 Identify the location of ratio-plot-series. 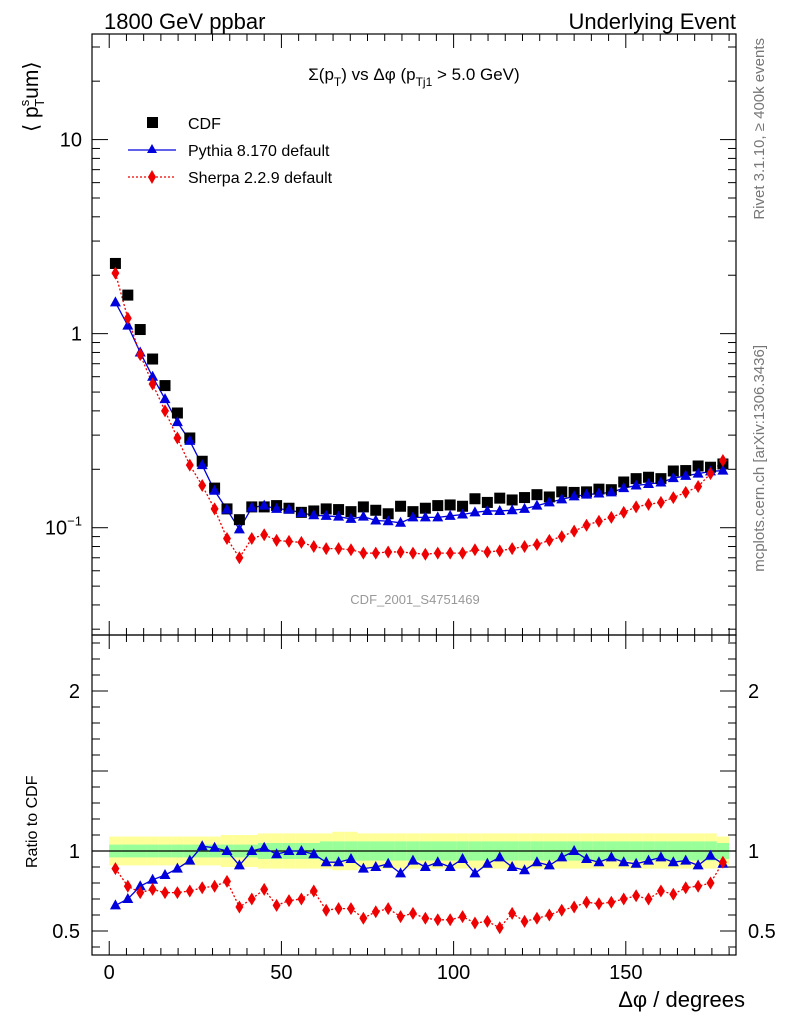
(419, 887).